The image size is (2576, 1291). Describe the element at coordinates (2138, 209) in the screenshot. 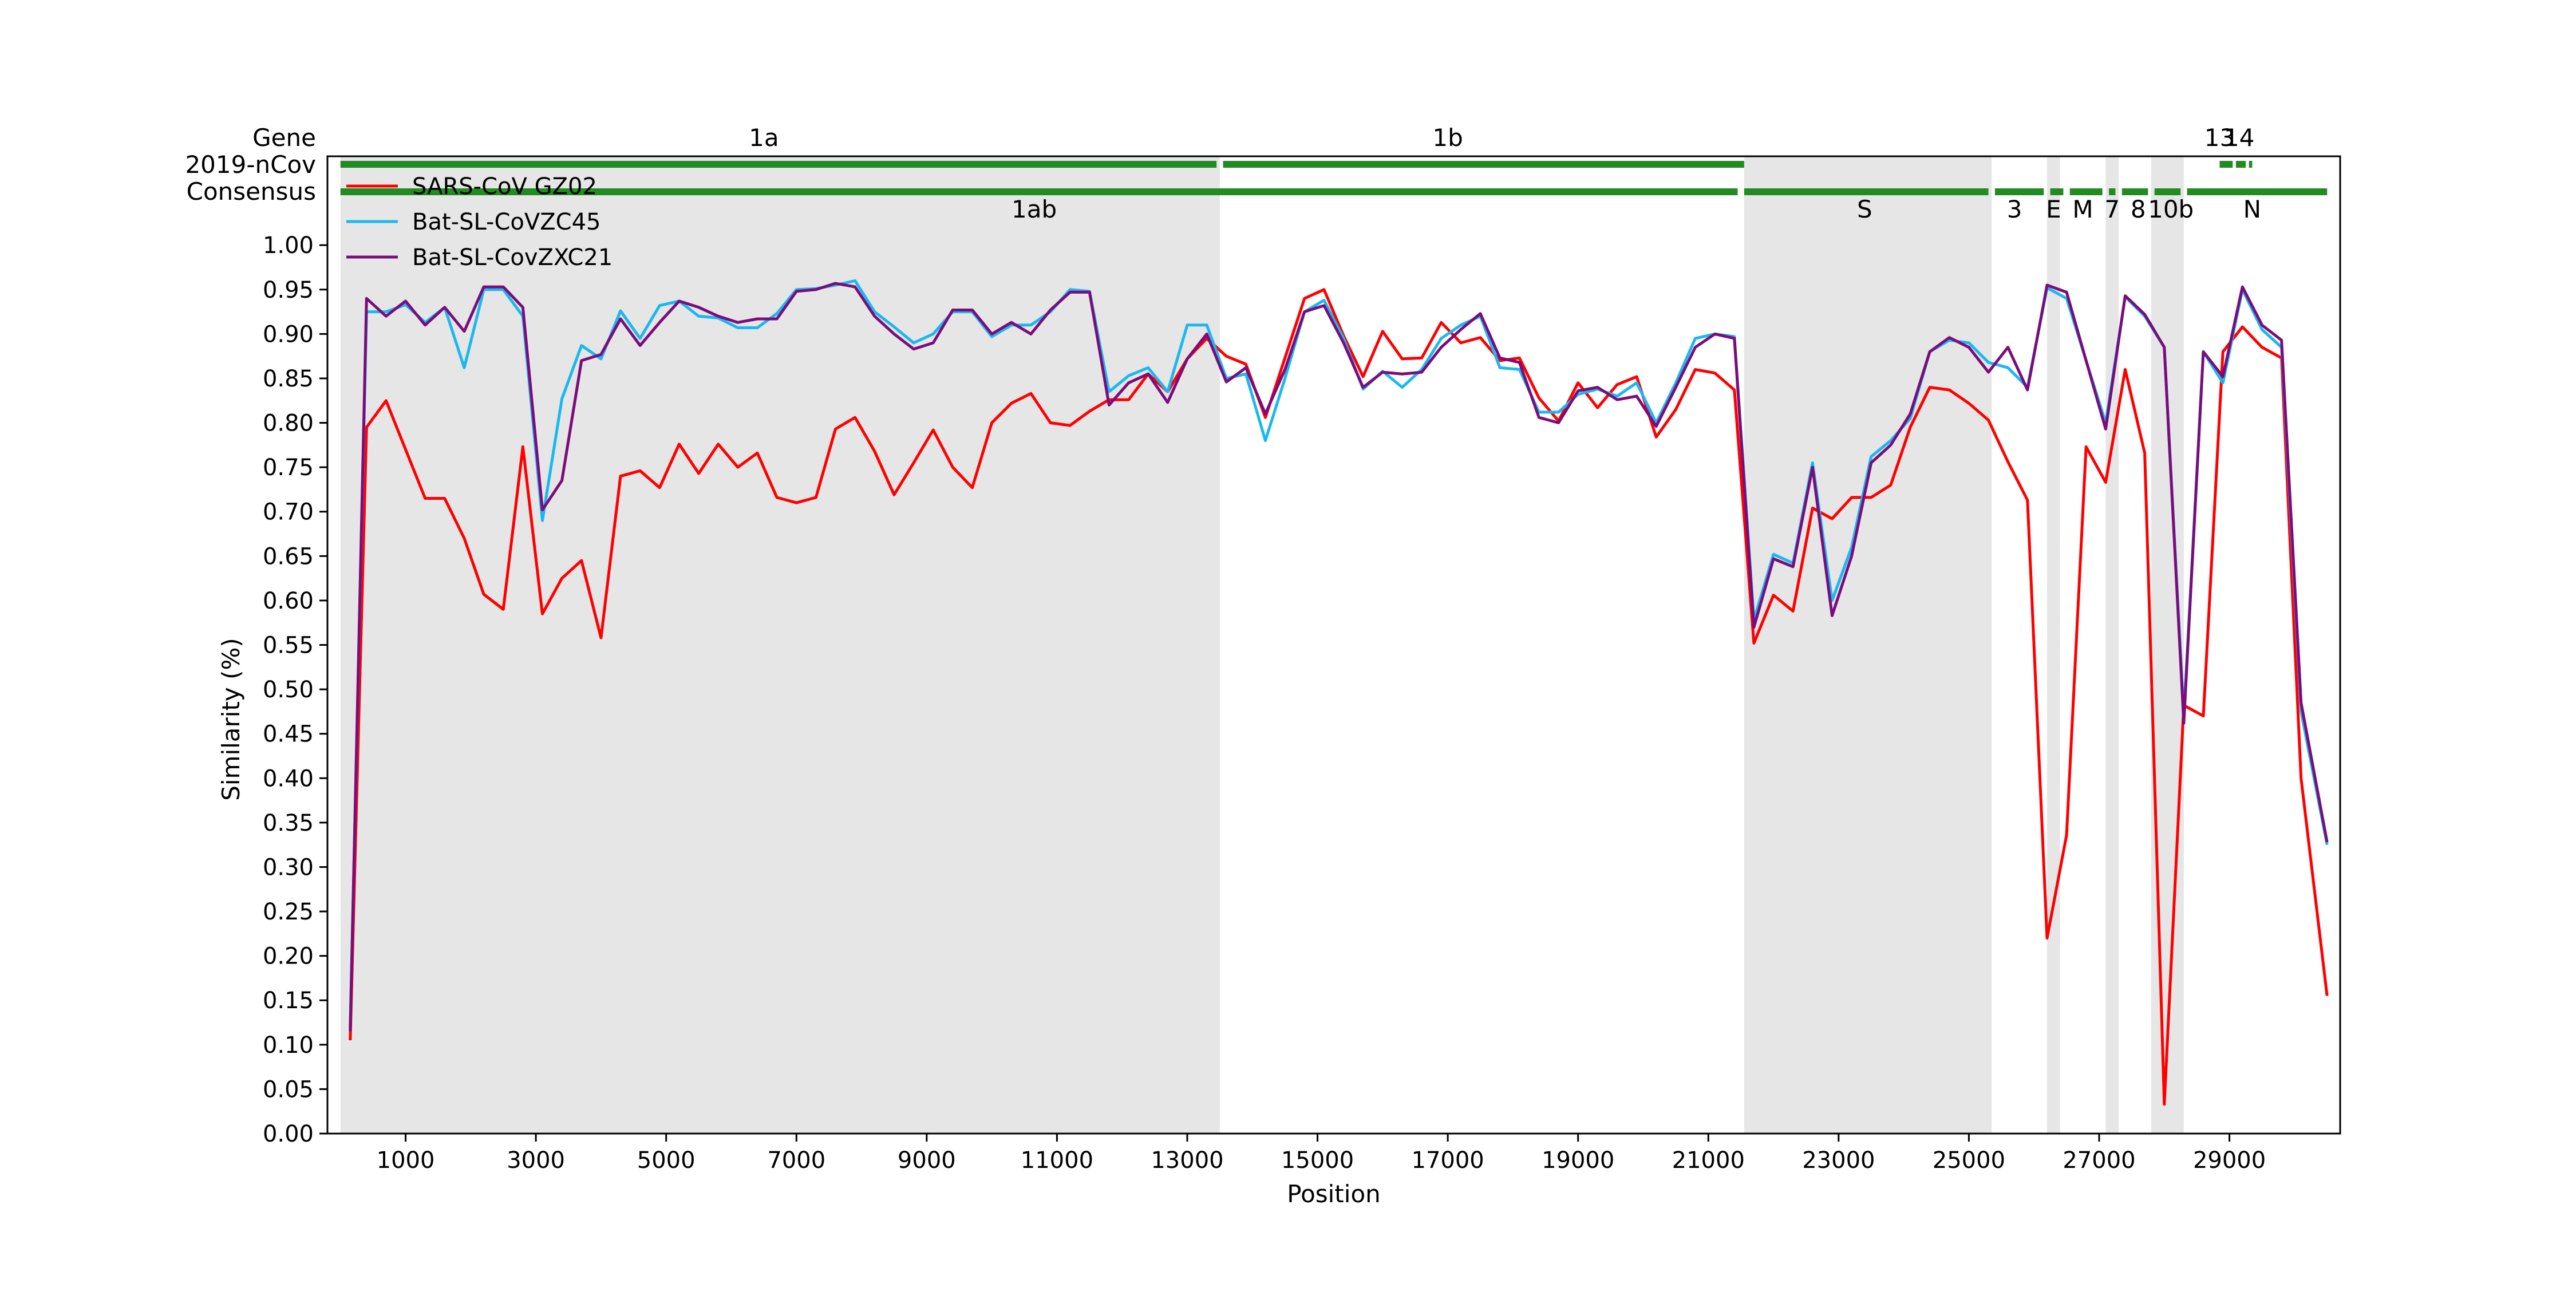

I see `gene-label-10: 8` at that location.